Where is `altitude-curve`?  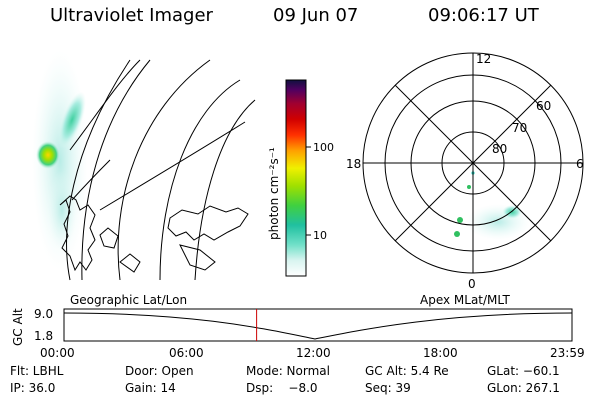
altitude-curve is located at coordinates (318, 326).